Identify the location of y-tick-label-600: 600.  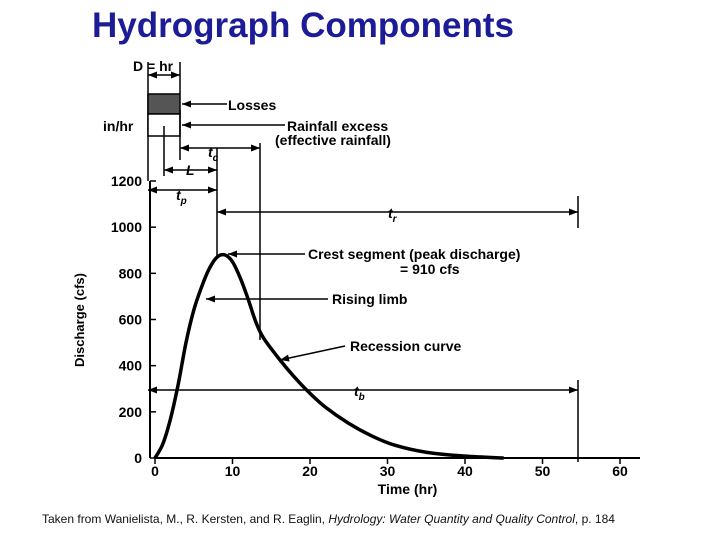
(131, 320).